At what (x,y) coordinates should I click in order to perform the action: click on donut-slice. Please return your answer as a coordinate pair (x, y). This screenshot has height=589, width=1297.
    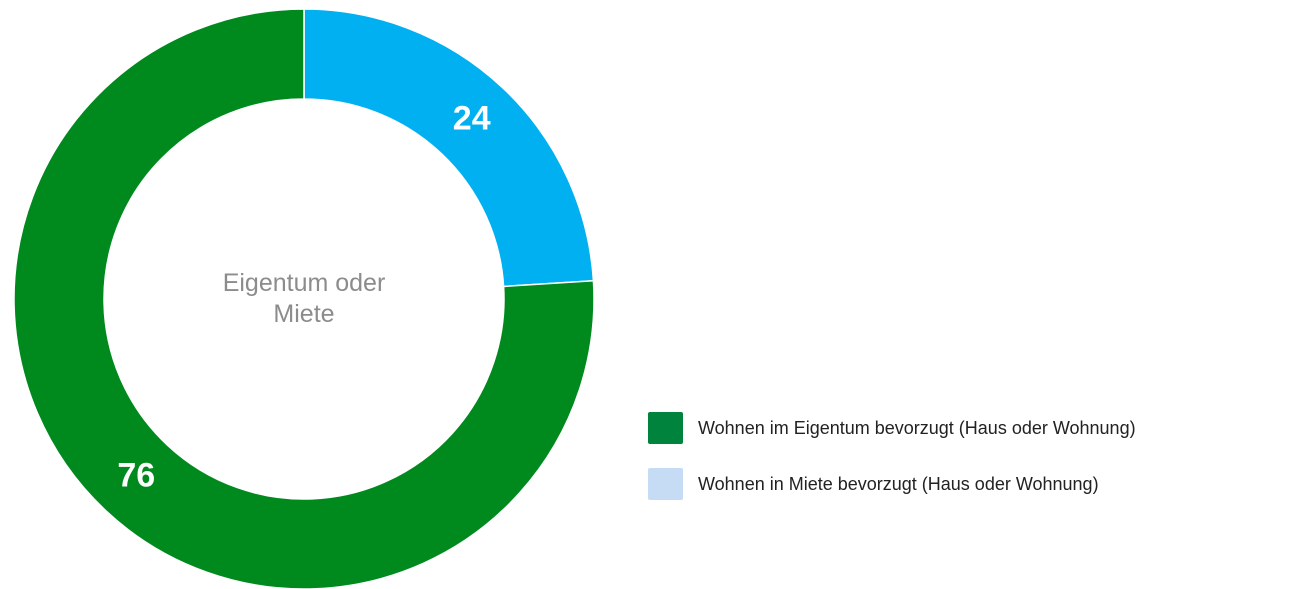
    Looking at the image, I should click on (449, 148).